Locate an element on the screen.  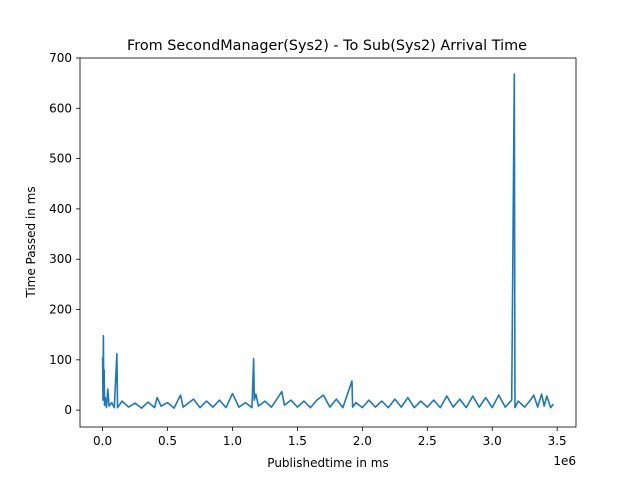
x-tick-label: 3.5 is located at coordinates (557, 441).